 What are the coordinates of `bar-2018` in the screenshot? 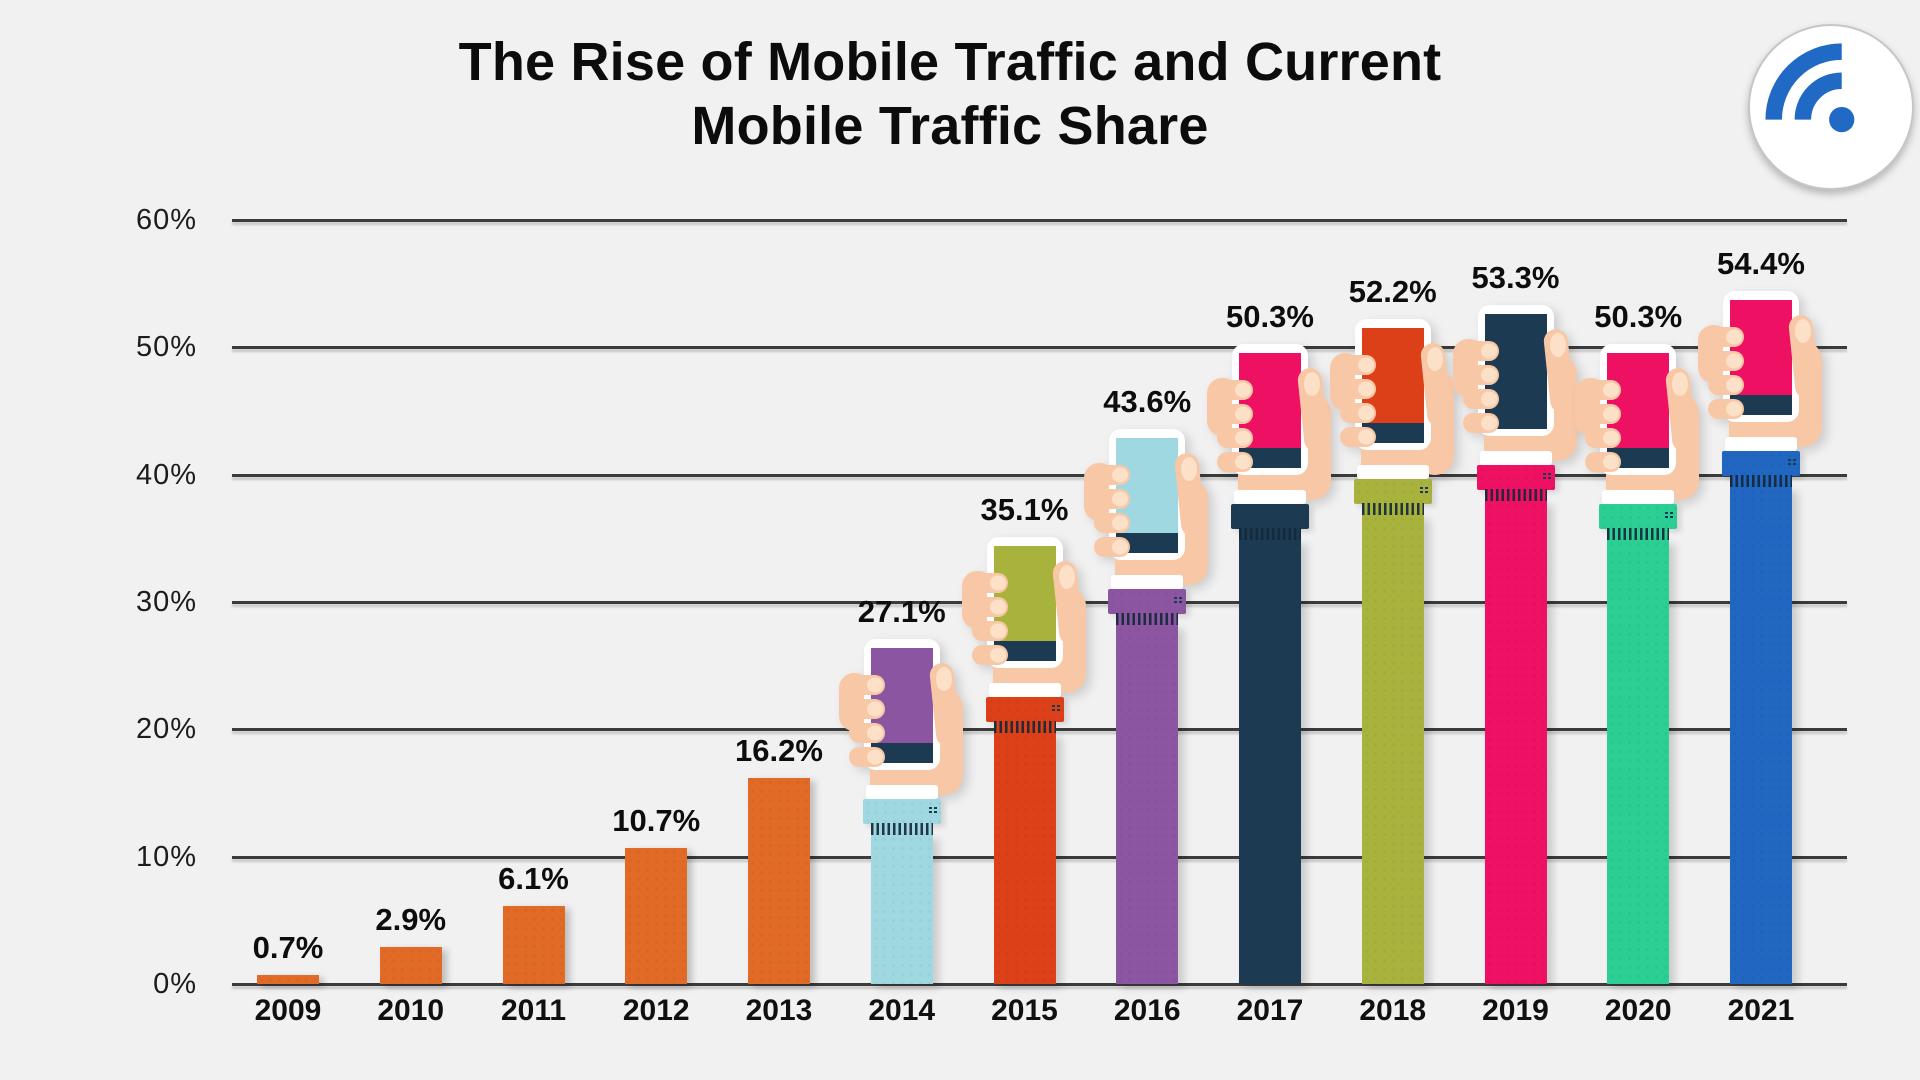 It's located at (1393, 651).